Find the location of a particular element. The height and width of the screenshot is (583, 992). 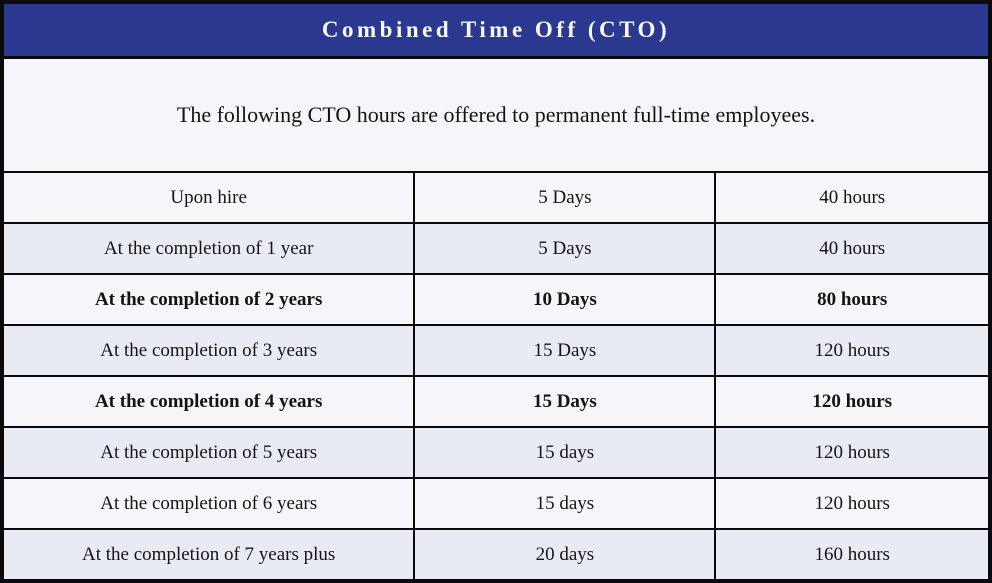

milestone-cell: At the completion of 7 years plus is located at coordinates (209, 554).